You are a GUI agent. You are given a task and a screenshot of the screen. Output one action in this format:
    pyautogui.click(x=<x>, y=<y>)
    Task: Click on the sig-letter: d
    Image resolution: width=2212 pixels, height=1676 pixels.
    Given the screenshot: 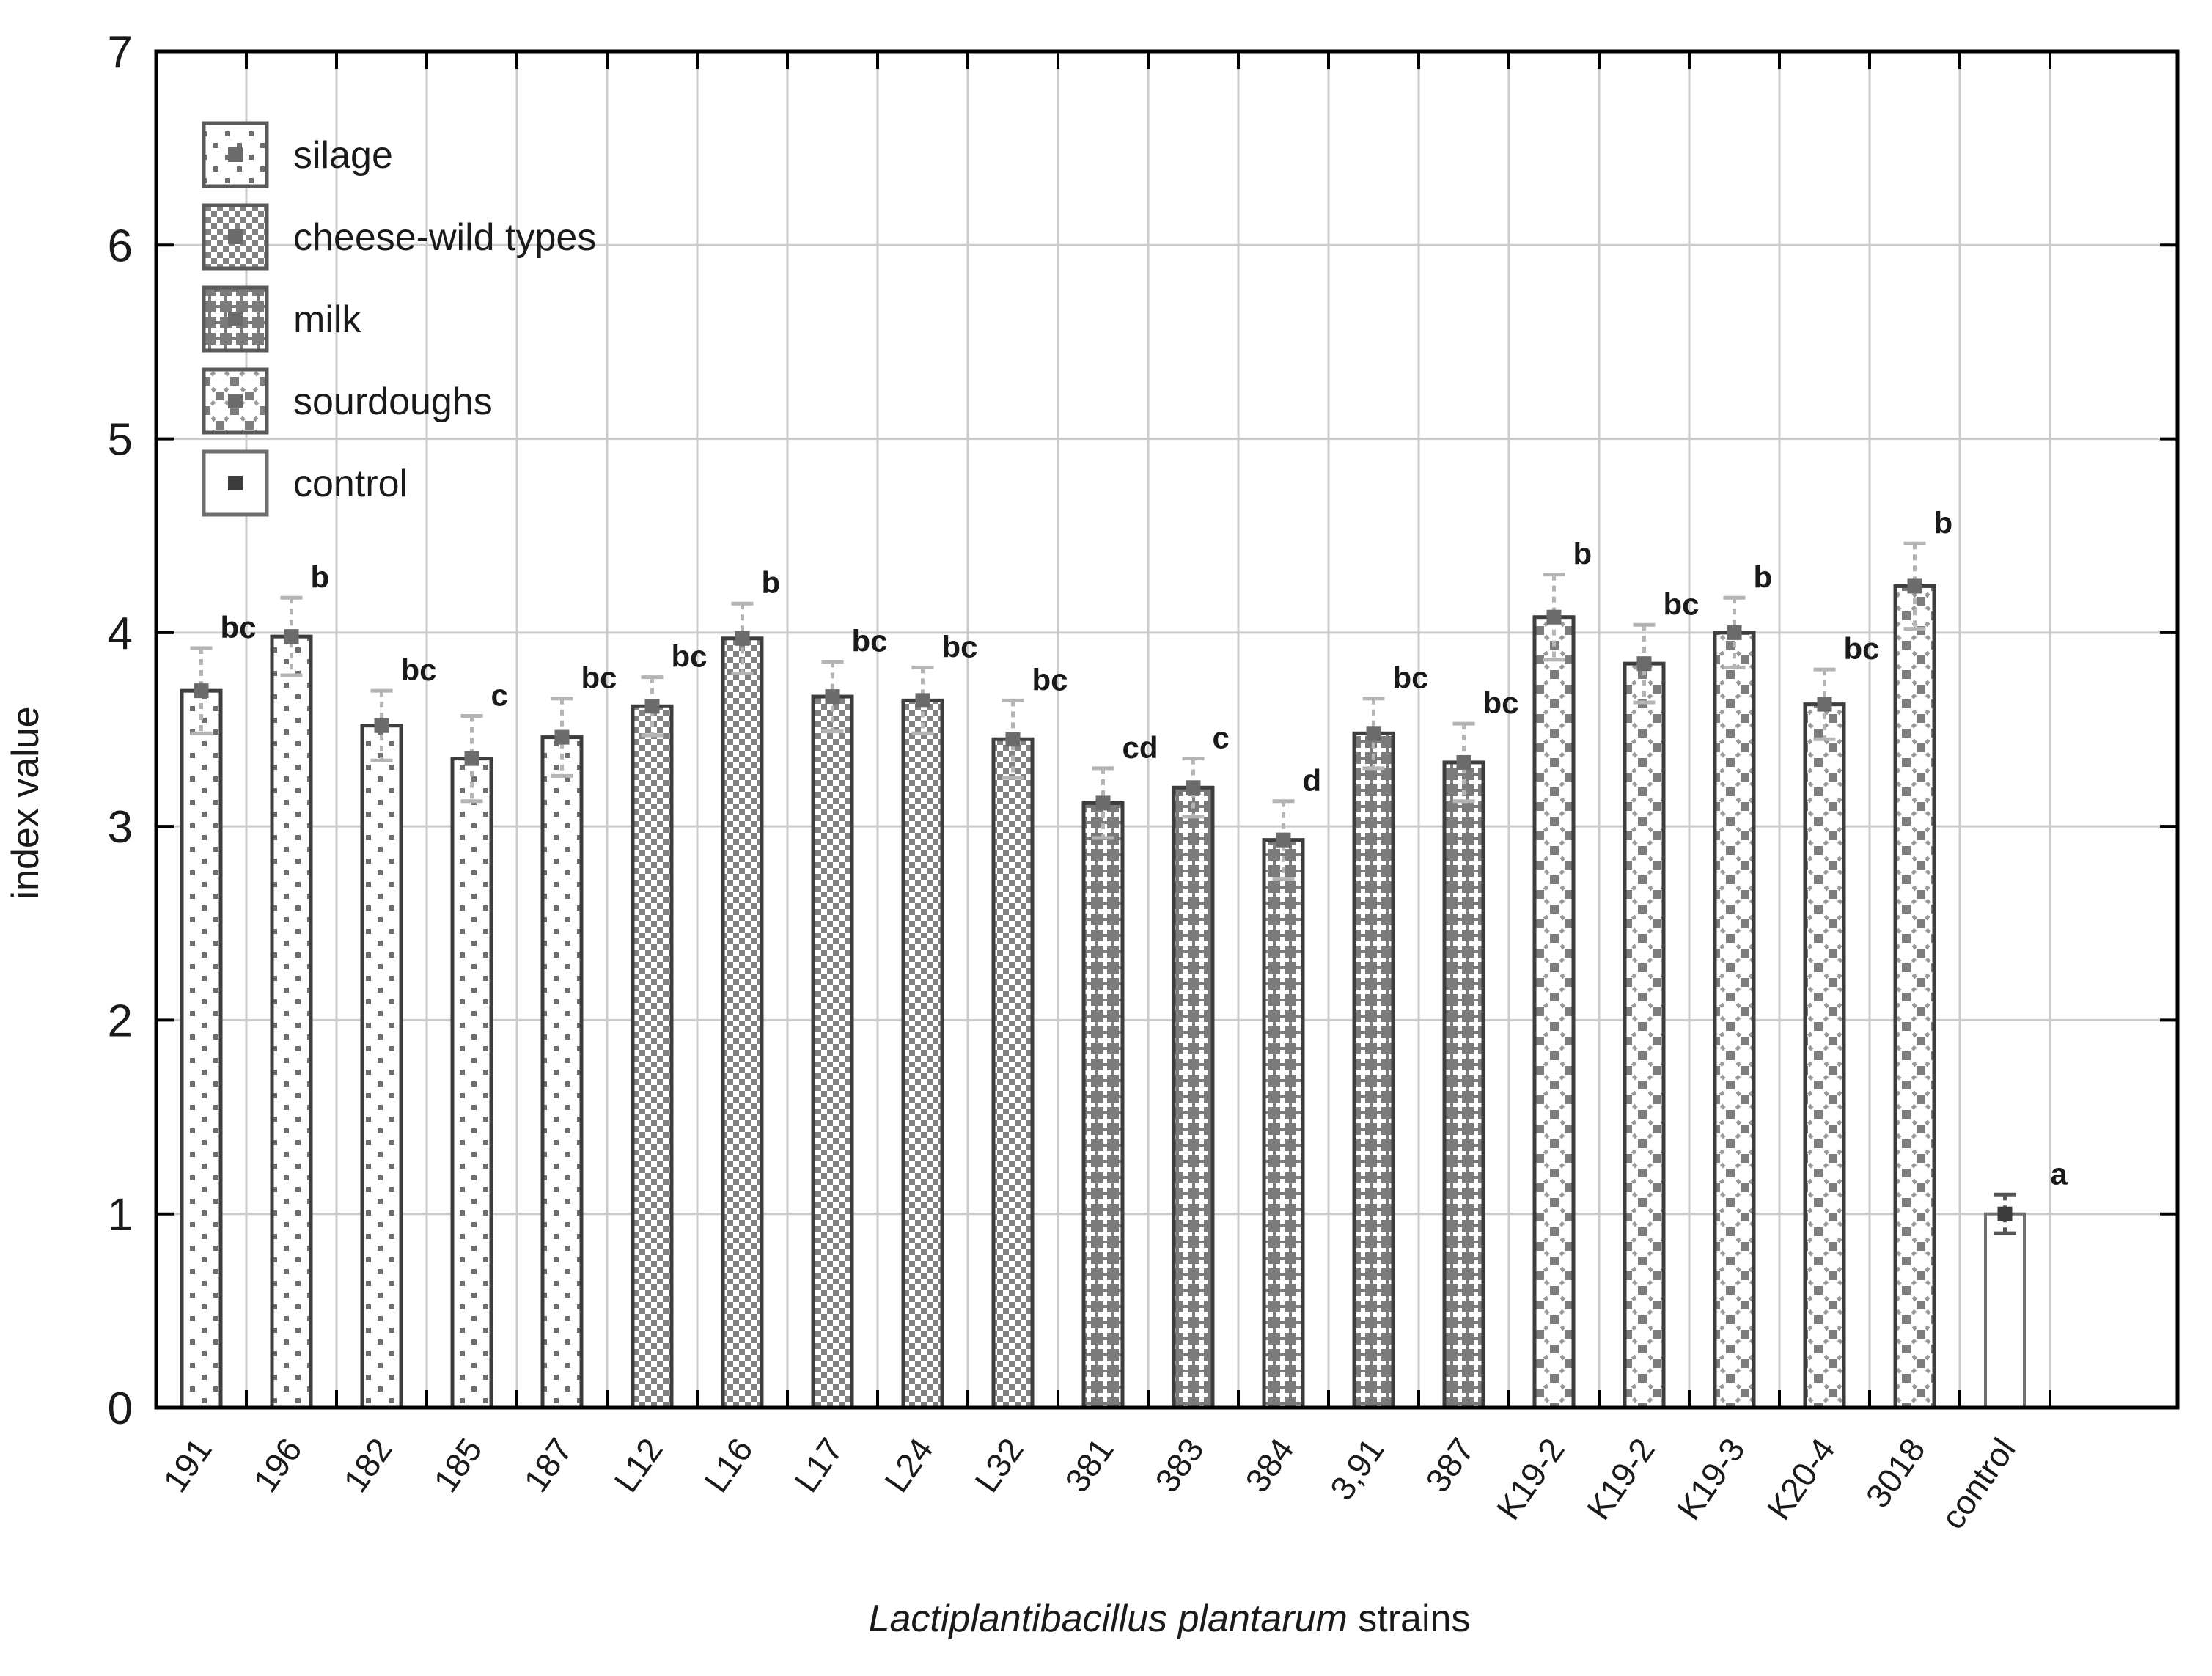 What is the action you would take?
    pyautogui.click(x=1312, y=781)
    